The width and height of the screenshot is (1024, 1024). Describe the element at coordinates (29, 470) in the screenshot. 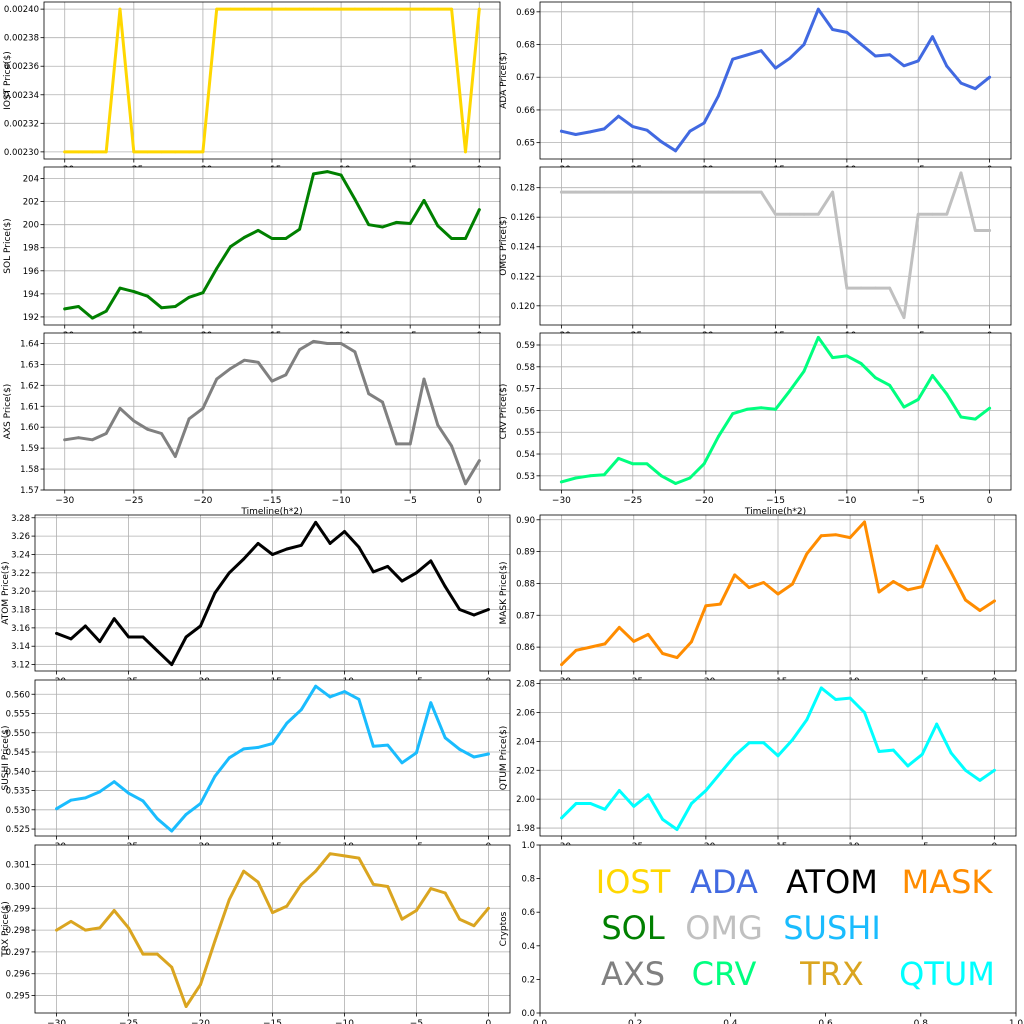

I see `y-tick-label: 1.58` at that location.